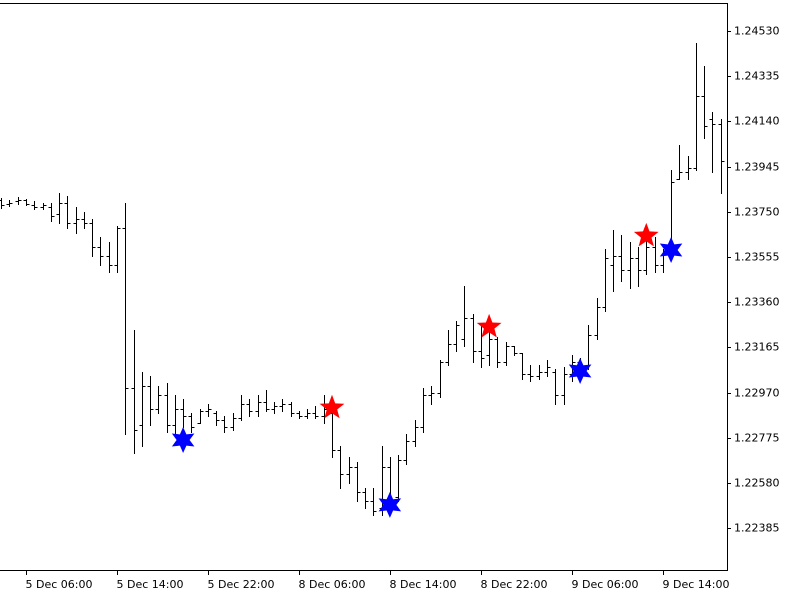  I want to click on y-tick-label: 1.23945, so click(757, 167).